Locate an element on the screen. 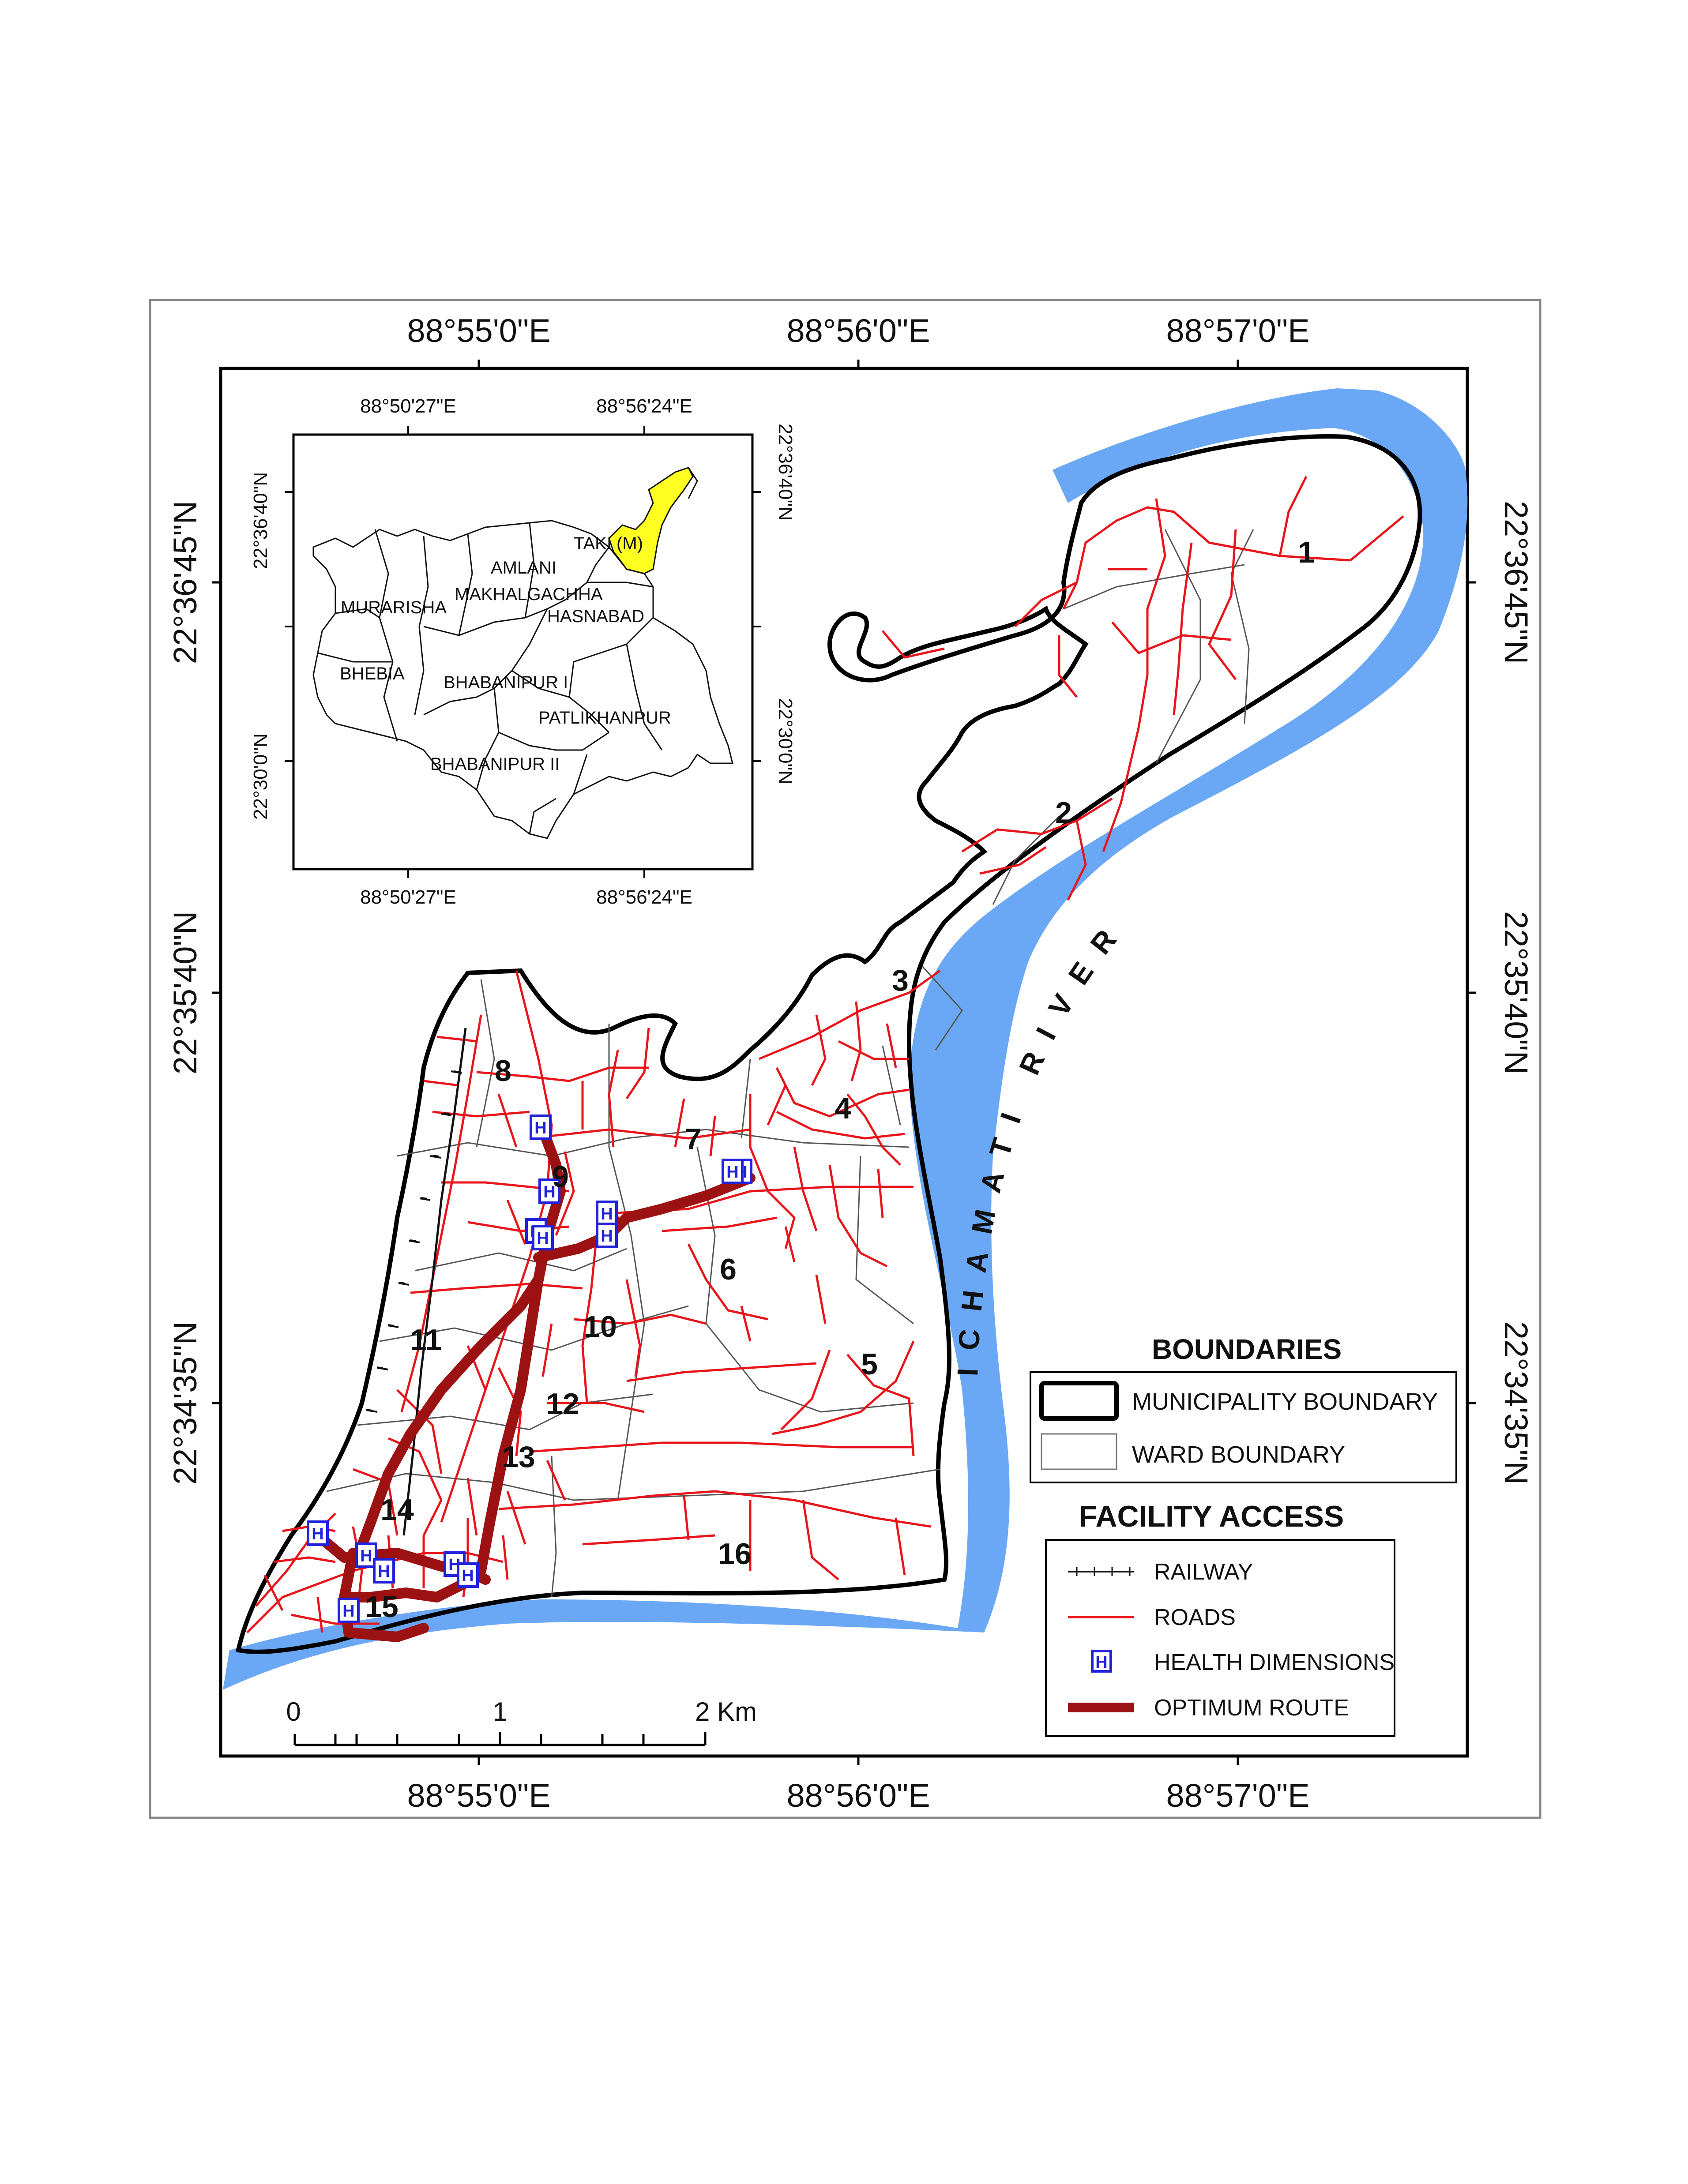  ward-label-1: 1 is located at coordinates (1306, 552).